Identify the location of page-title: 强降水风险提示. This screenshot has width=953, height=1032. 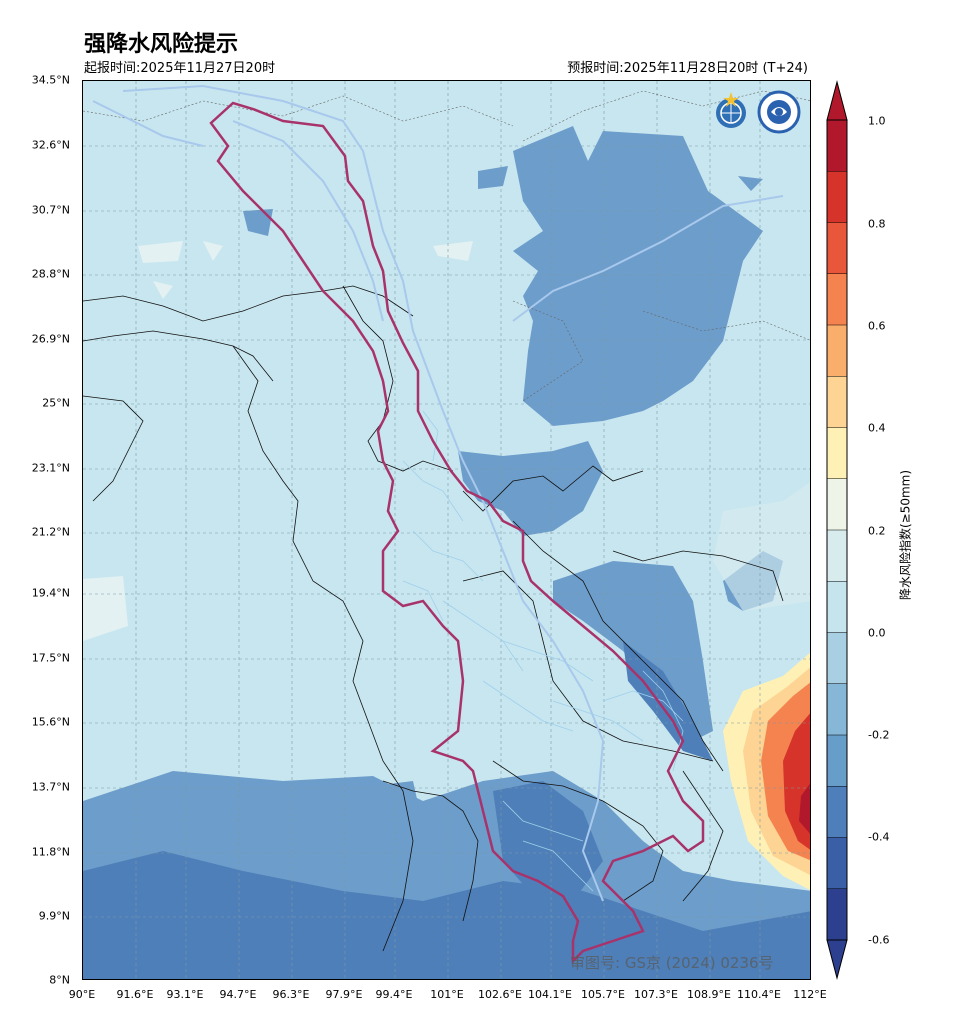
(161, 44).